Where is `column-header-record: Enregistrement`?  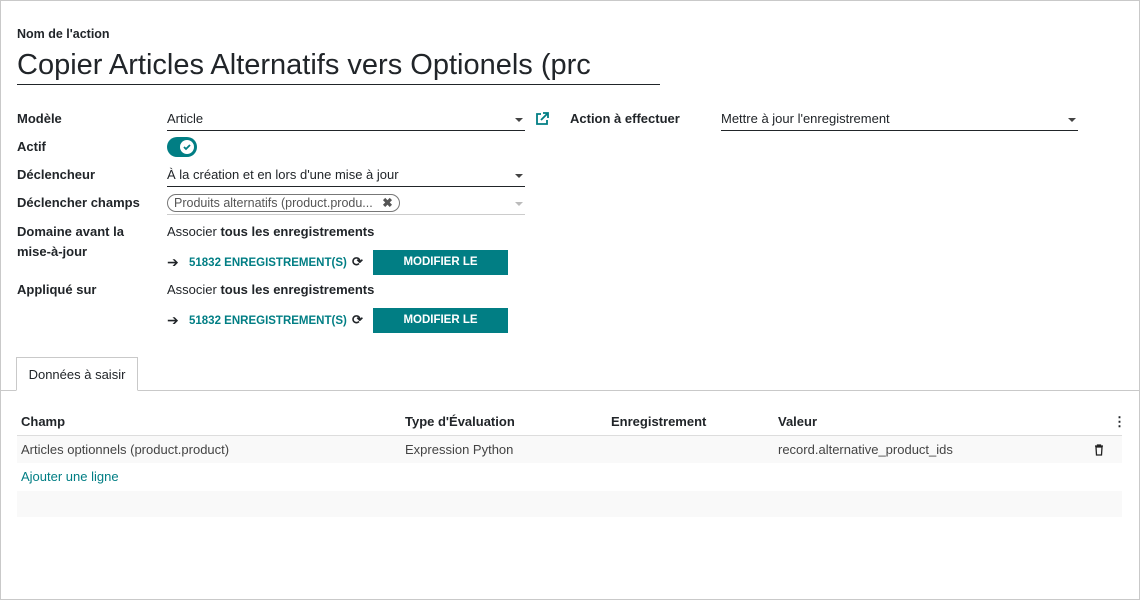 column-header-record: Enregistrement is located at coordinates (659, 421).